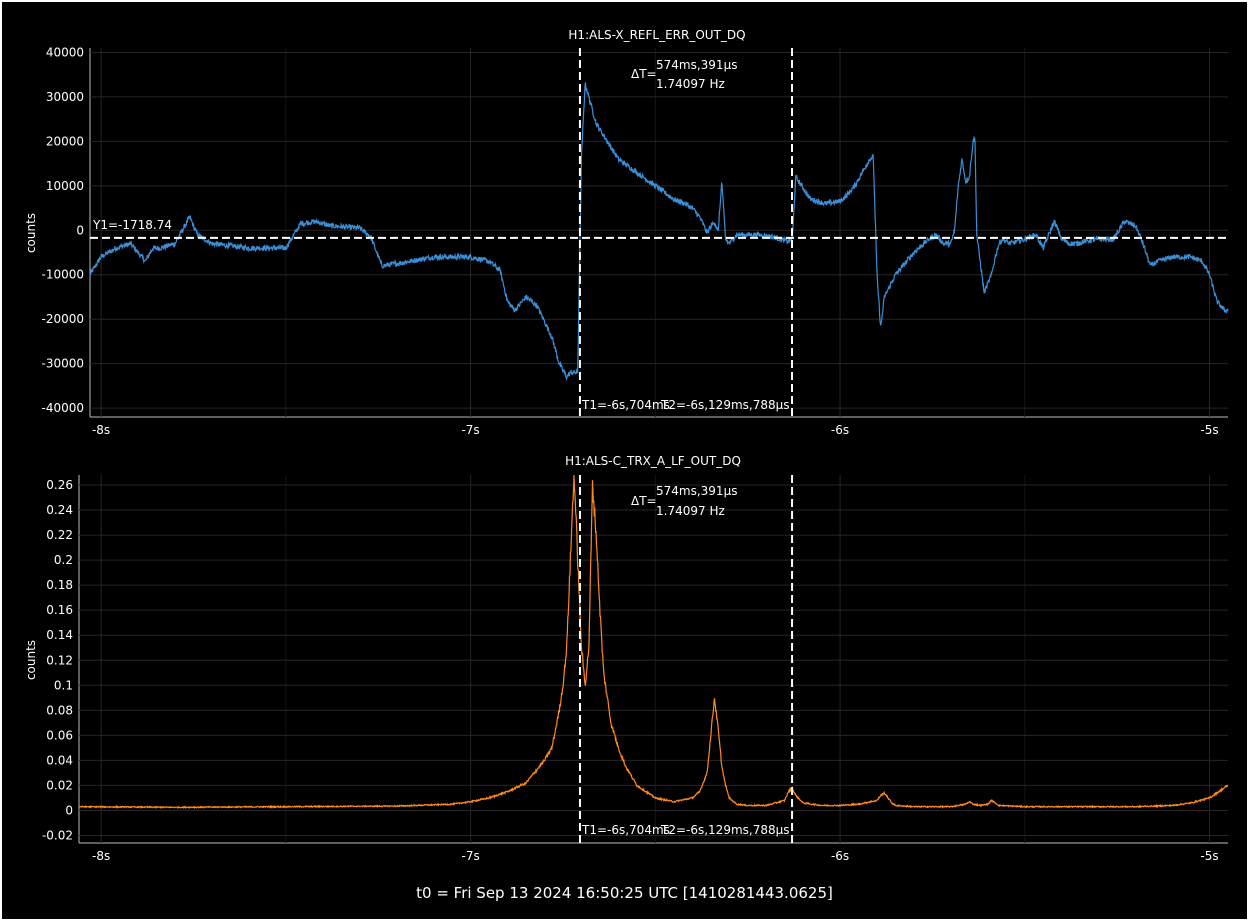  What do you see at coordinates (59, 535) in the screenshot?
I see `bot-y-tick-label: 0.22` at bounding box center [59, 535].